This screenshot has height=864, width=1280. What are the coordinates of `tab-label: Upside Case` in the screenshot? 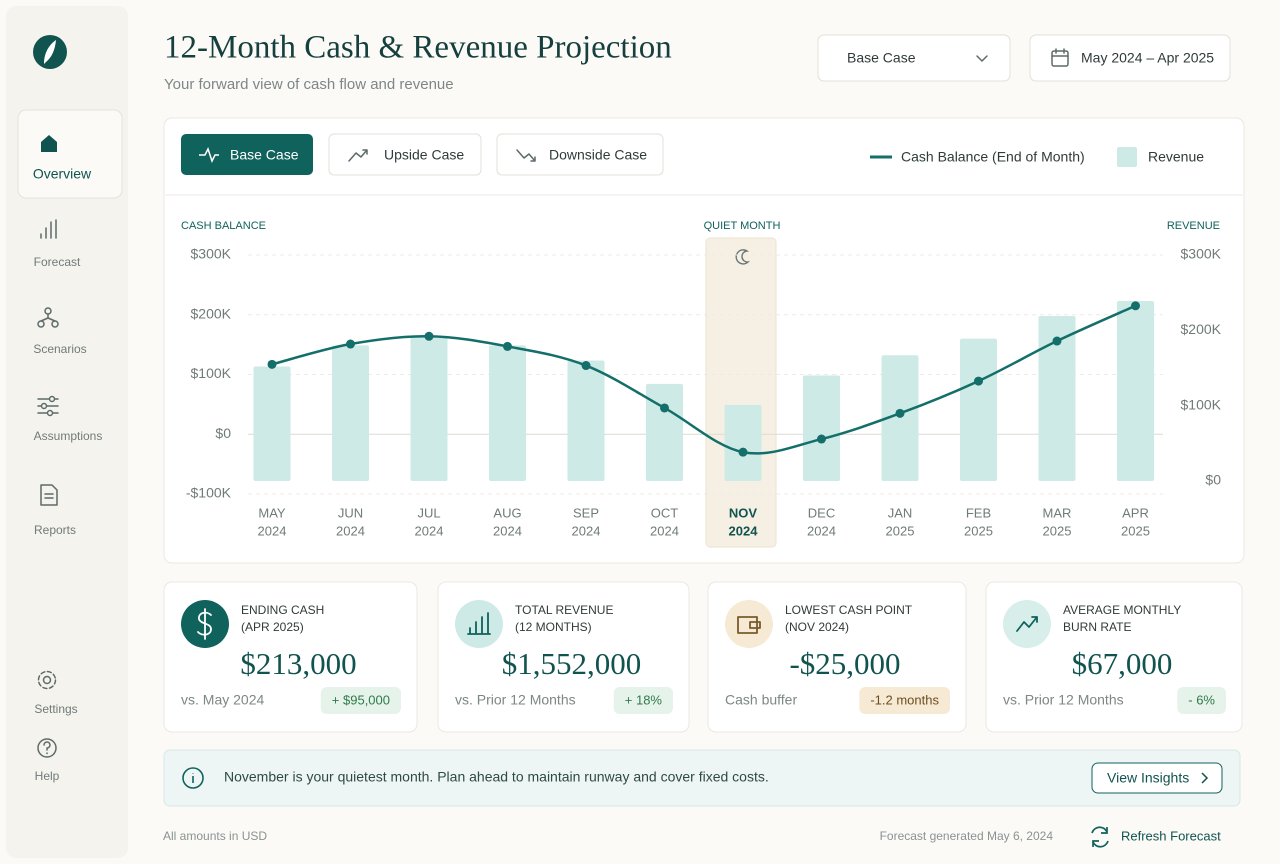 It's located at (424, 155).